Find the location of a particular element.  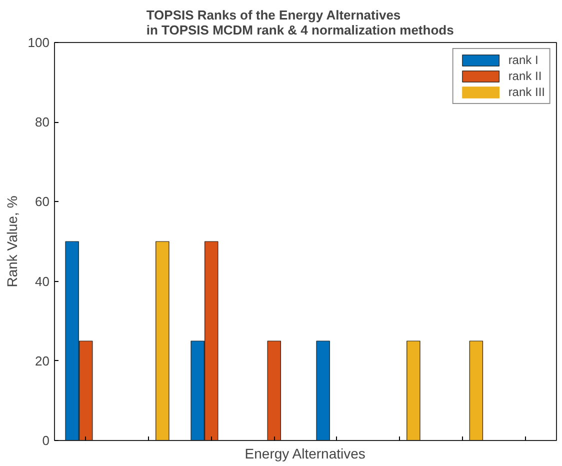

y-tick-label: 100 is located at coordinates (39, 42).